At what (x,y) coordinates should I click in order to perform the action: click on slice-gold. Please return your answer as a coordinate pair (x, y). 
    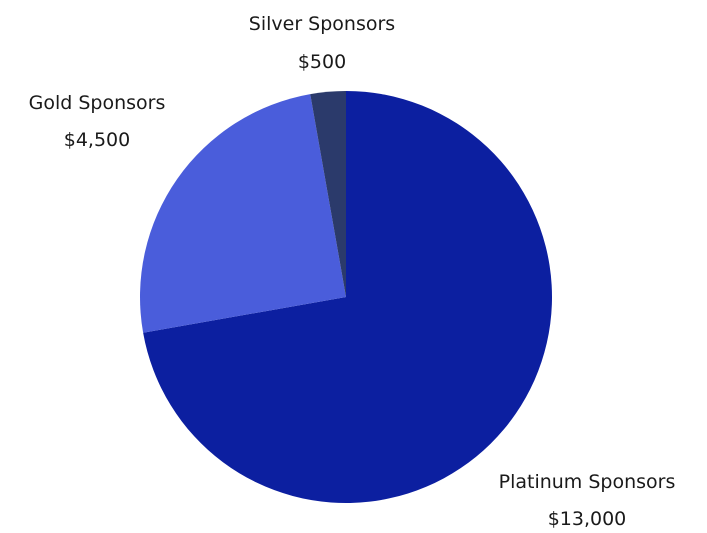
    Looking at the image, I should click on (242, 213).